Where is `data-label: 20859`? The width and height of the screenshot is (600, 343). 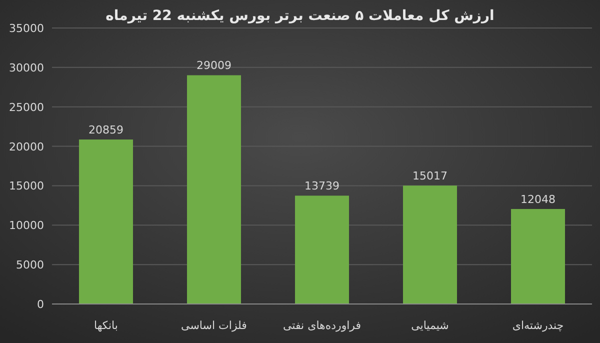
data-label: 20859 is located at coordinates (106, 130).